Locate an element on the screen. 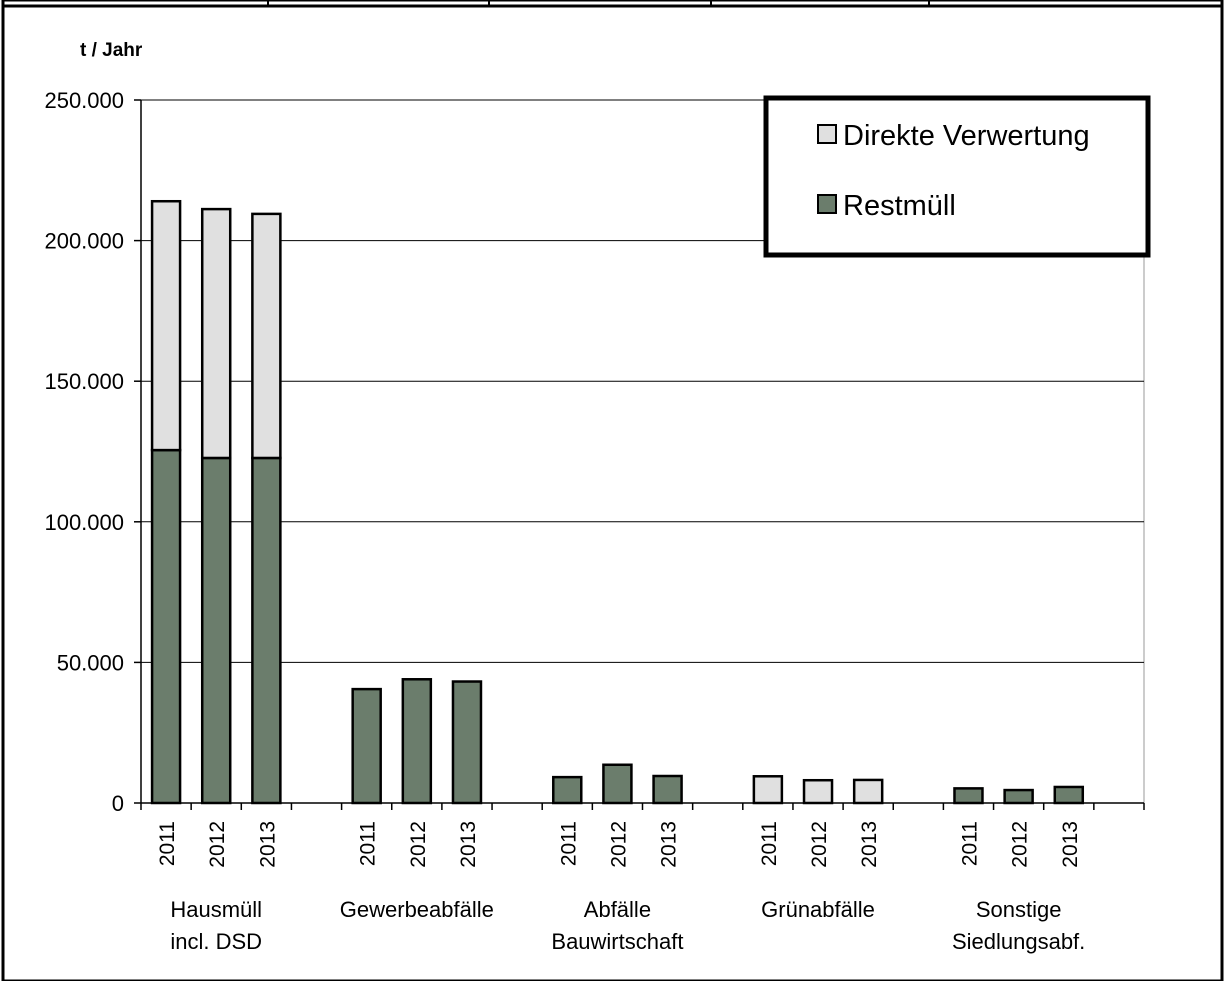  category-label: Grünabfälle is located at coordinates (818, 909).